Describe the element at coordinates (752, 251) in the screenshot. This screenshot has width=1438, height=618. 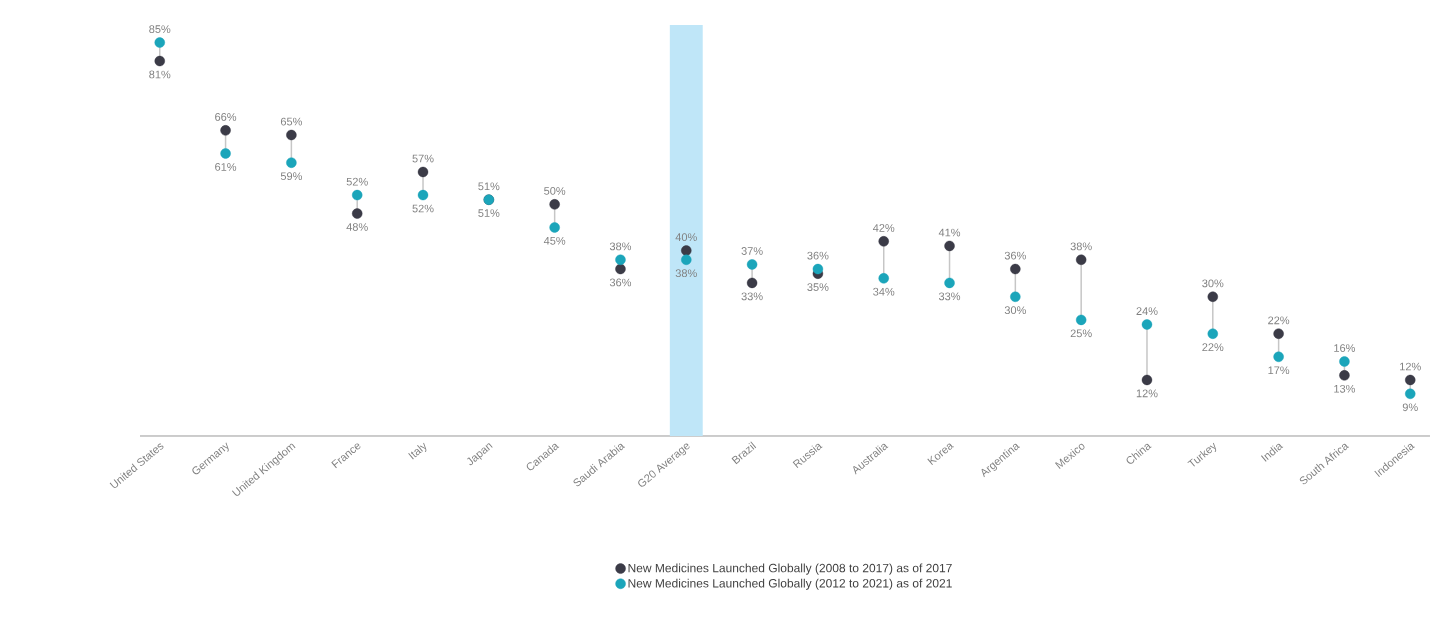
I see `data-label: 37%` at that location.